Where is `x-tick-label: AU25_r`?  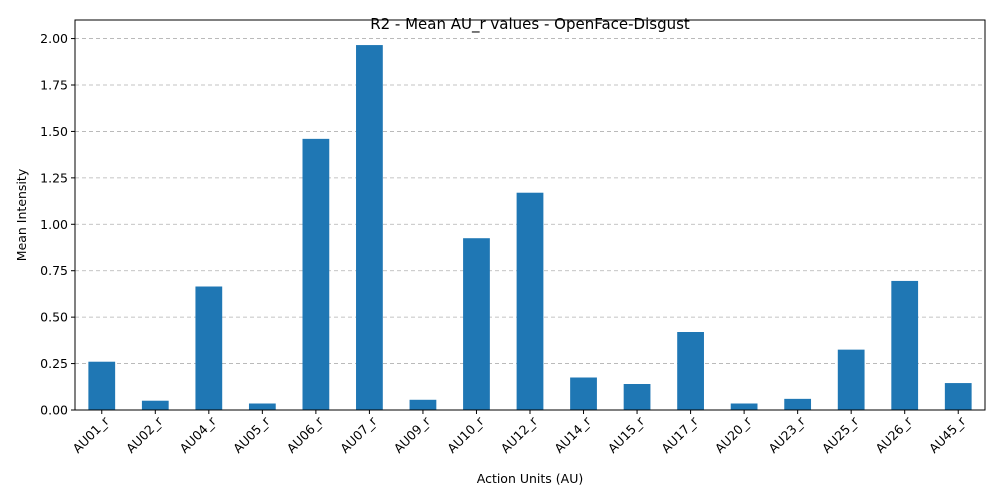 x-tick-label: AU25_r is located at coordinates (840, 434).